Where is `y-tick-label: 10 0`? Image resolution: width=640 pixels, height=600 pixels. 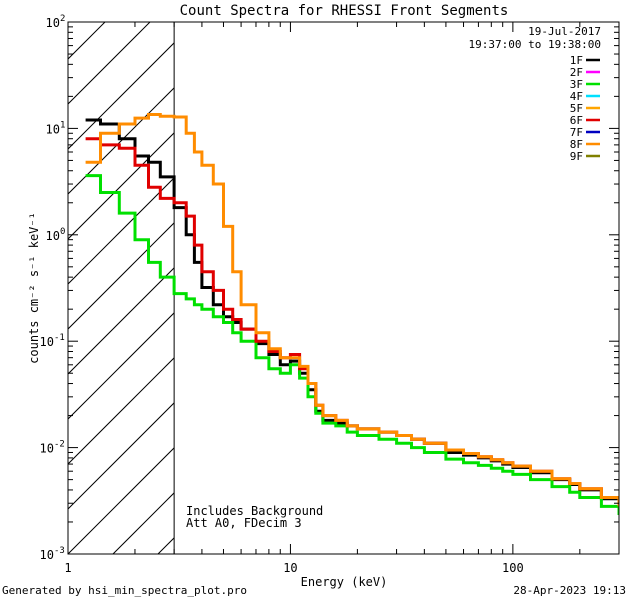
y-tick-label: 10 0 is located at coordinates (56, 235).